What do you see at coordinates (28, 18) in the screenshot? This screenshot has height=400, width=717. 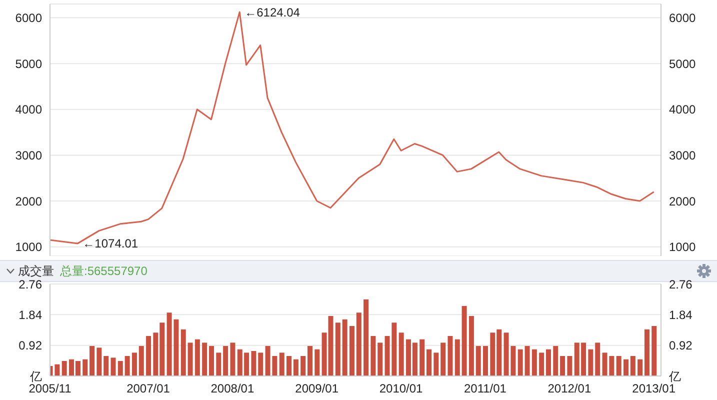 I see `y-tick-label: 6000` at bounding box center [28, 18].